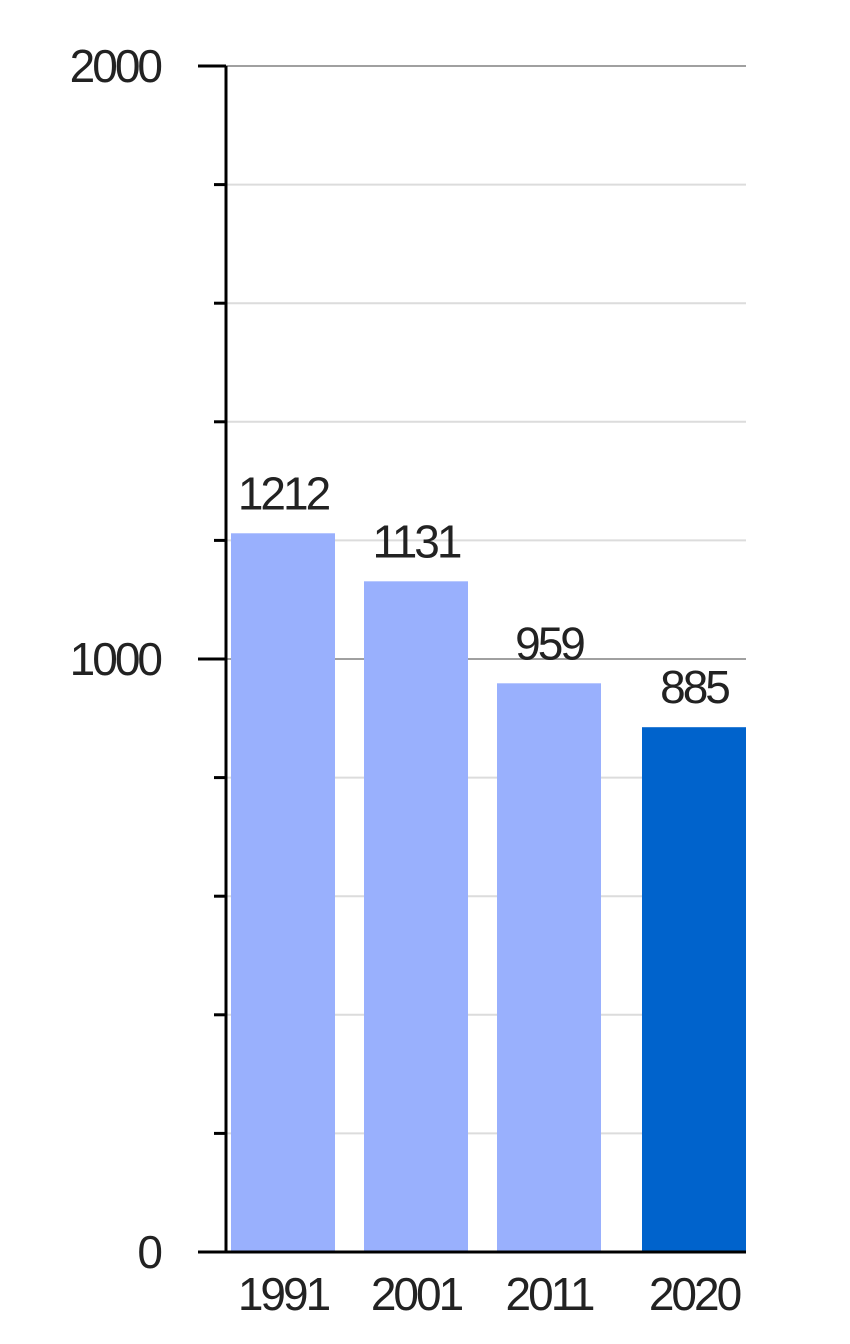 Image resolution: width=850 pixels, height=1344 pixels. Describe the element at coordinates (694, 687) in the screenshot. I see `data-label-2020: 885` at that location.